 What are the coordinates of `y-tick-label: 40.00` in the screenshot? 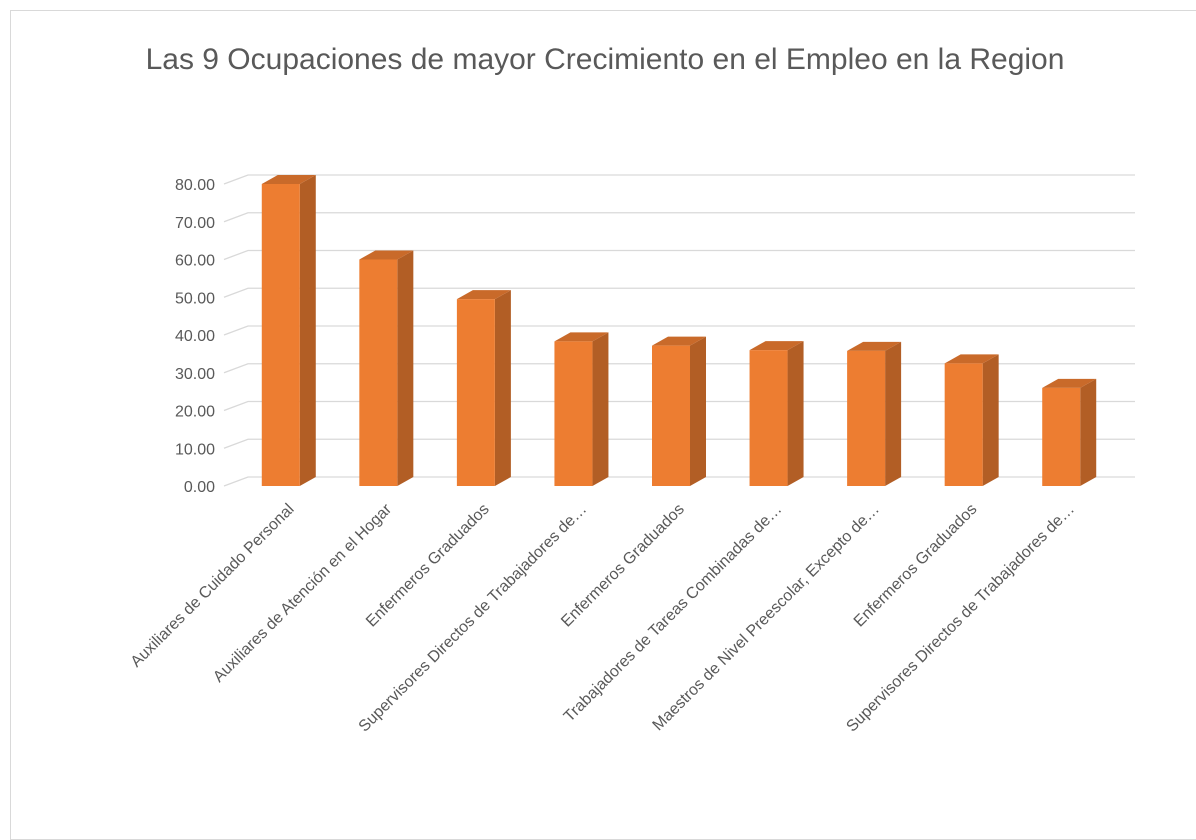 It's located at (195, 336).